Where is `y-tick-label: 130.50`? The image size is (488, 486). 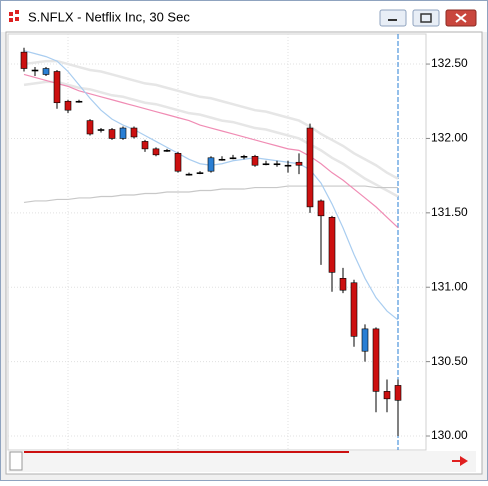 y-tick-label: 130.50 is located at coordinates (449, 361).